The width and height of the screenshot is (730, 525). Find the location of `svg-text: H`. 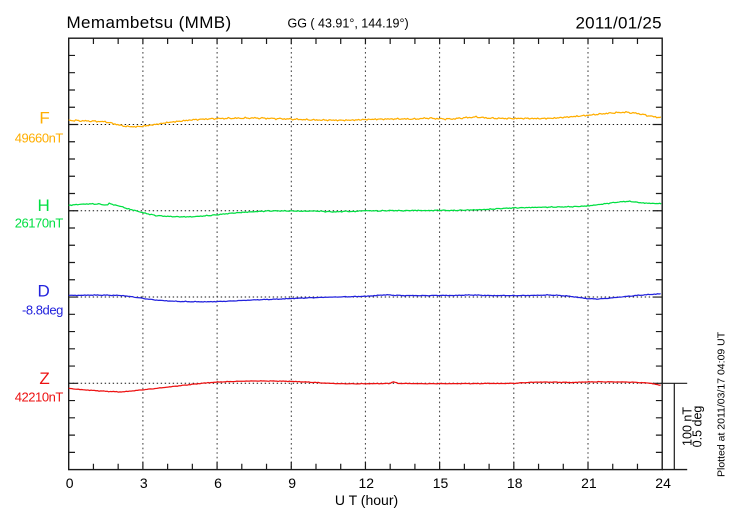

svg-text: H is located at coordinates (44, 205).